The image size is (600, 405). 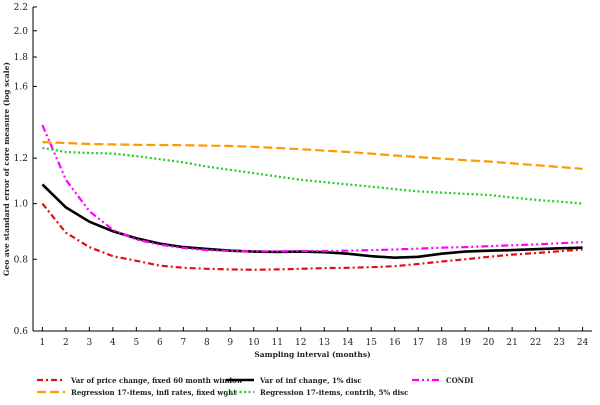 What do you see at coordinates (511, 343) in the screenshot?
I see `x-tick-label: 21` at bounding box center [511, 343].